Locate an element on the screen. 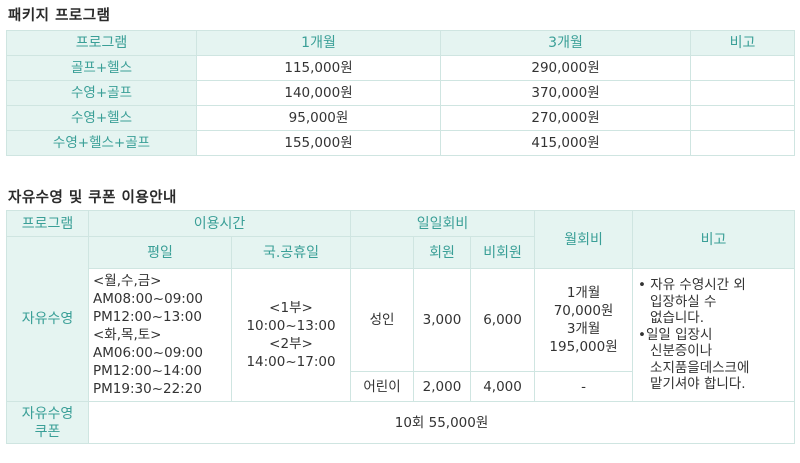 This screenshot has width=800, height=463. one-month-price: 115,000원 is located at coordinates (318, 68).